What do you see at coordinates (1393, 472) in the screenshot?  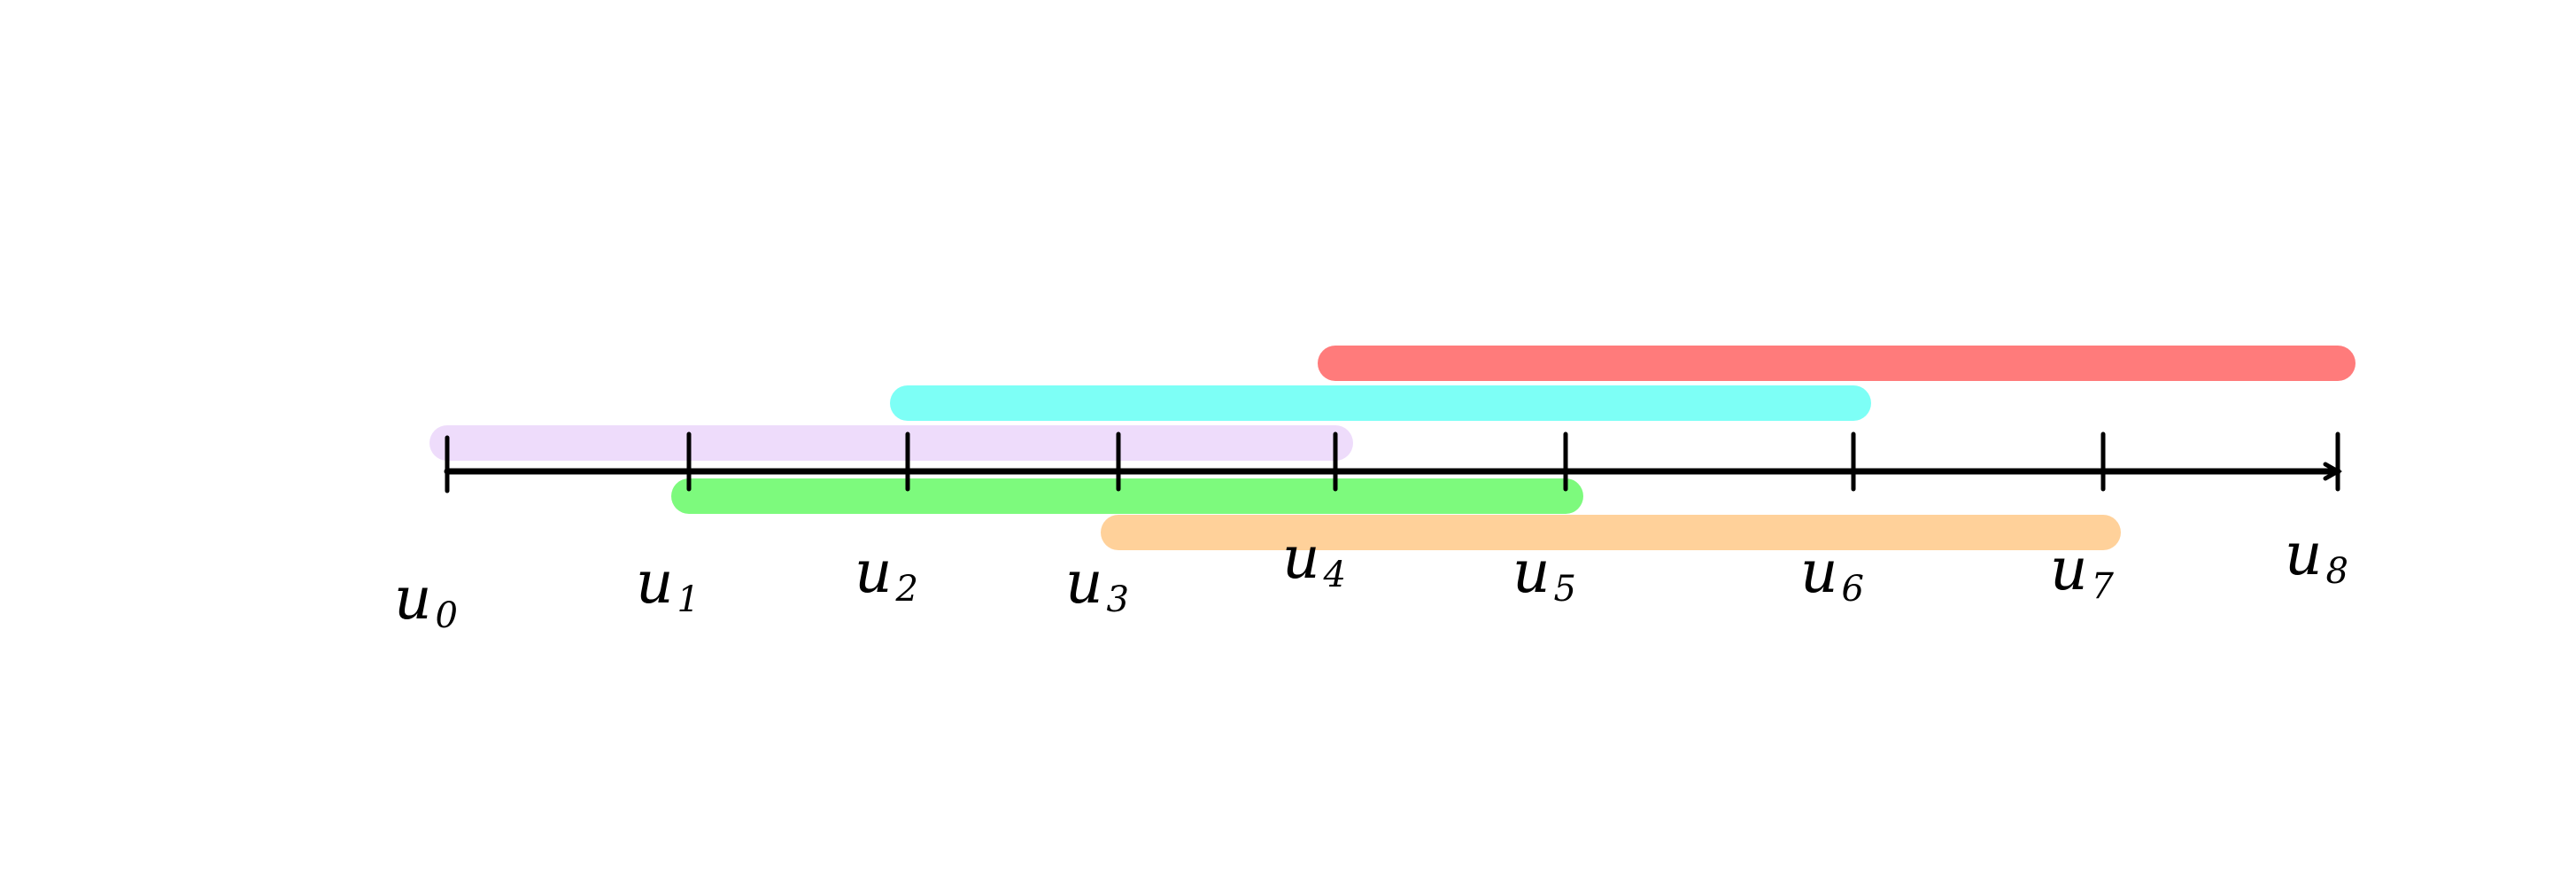 I see `axis-layer` at bounding box center [1393, 472].